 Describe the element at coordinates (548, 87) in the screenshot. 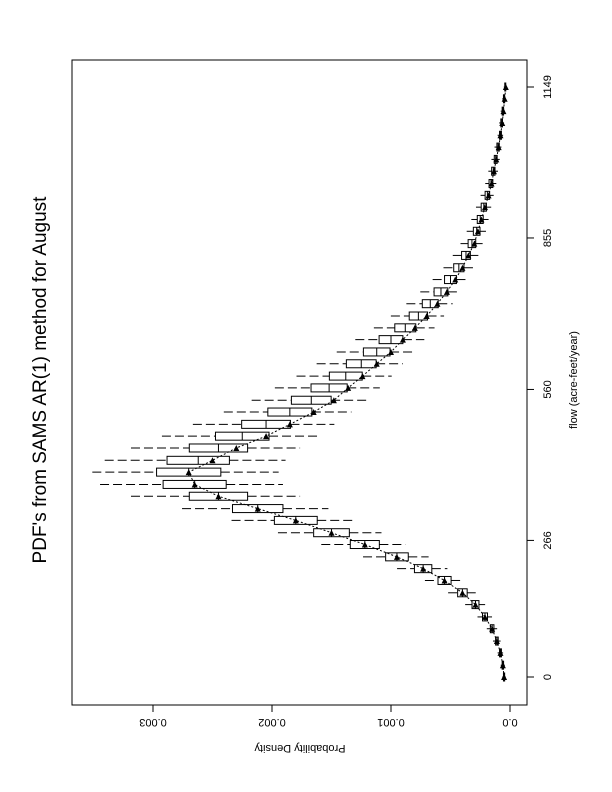

I see `flow-tick-label: 1149` at that location.